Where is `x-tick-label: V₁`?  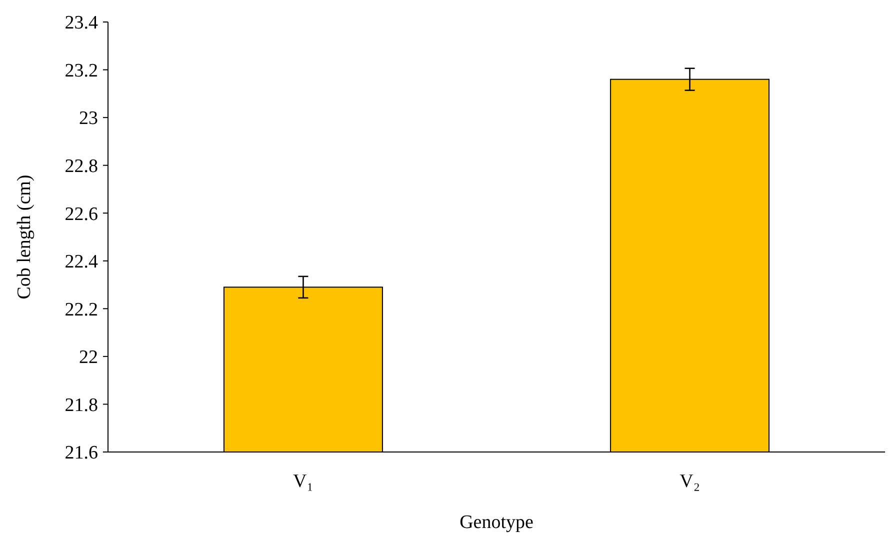
x-tick-label: V₁ is located at coordinates (303, 481).